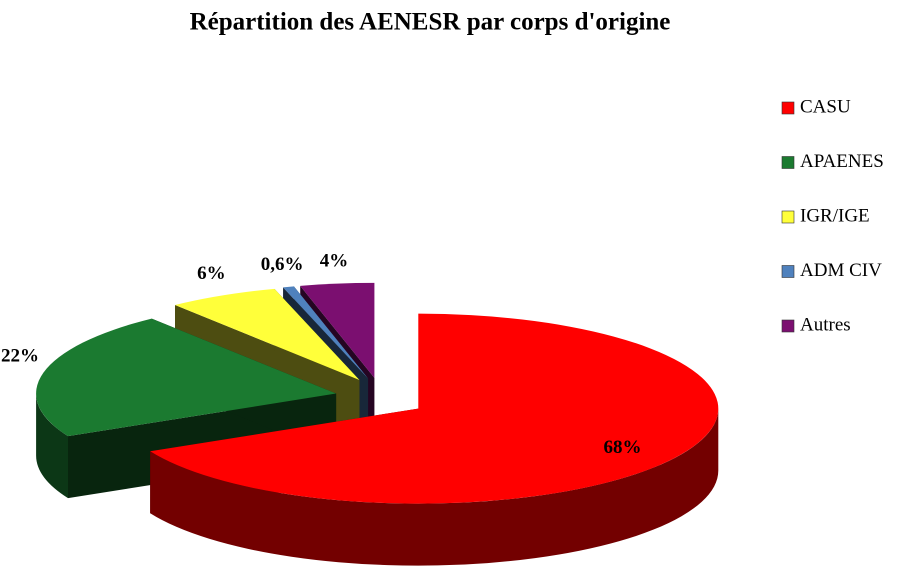  I want to click on data-label: 68%, so click(623, 447).